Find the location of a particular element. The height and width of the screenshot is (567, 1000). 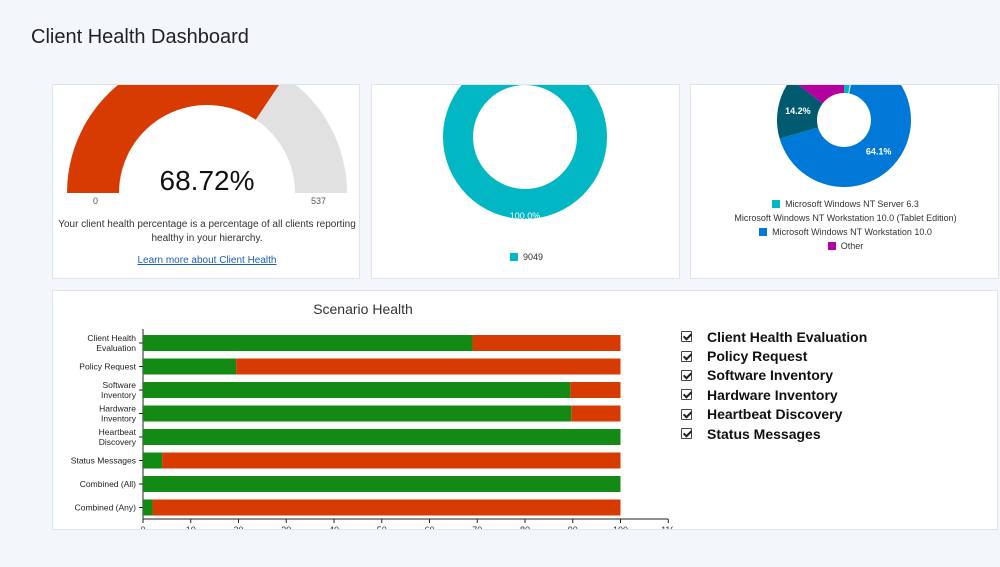

gauge-percentage: 68.72% is located at coordinates (207, 180).